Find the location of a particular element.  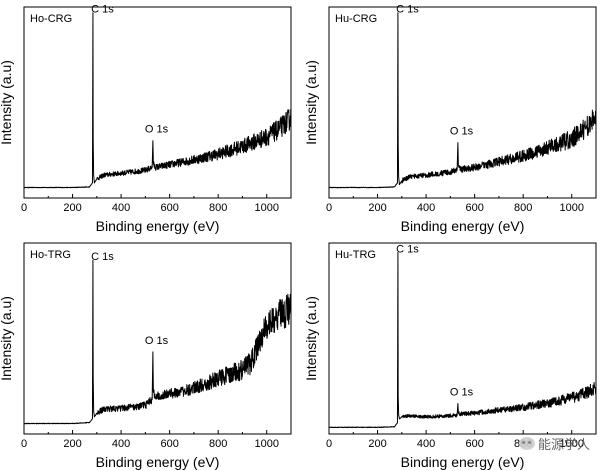

watermark-text: 能源学人 is located at coordinates (563, 445).